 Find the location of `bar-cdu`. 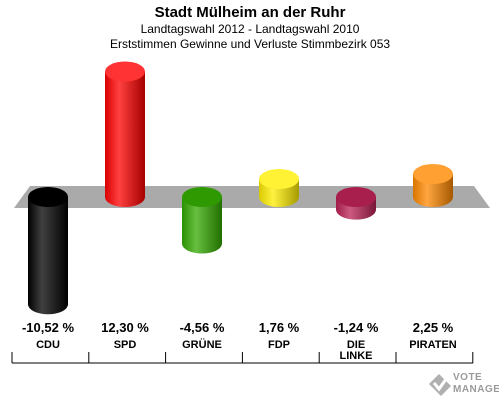

bar-cdu is located at coordinates (48, 256).